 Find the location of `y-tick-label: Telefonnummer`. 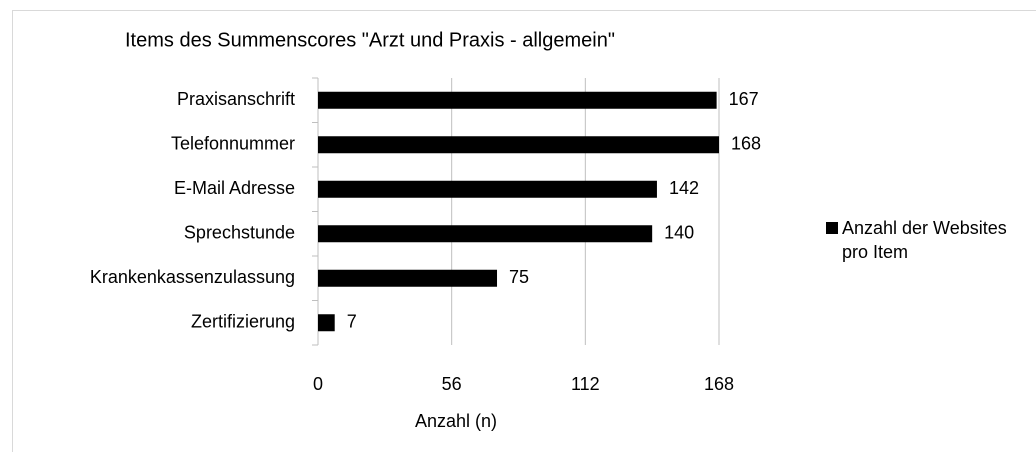

y-tick-label: Telefonnummer is located at coordinates (233, 144).